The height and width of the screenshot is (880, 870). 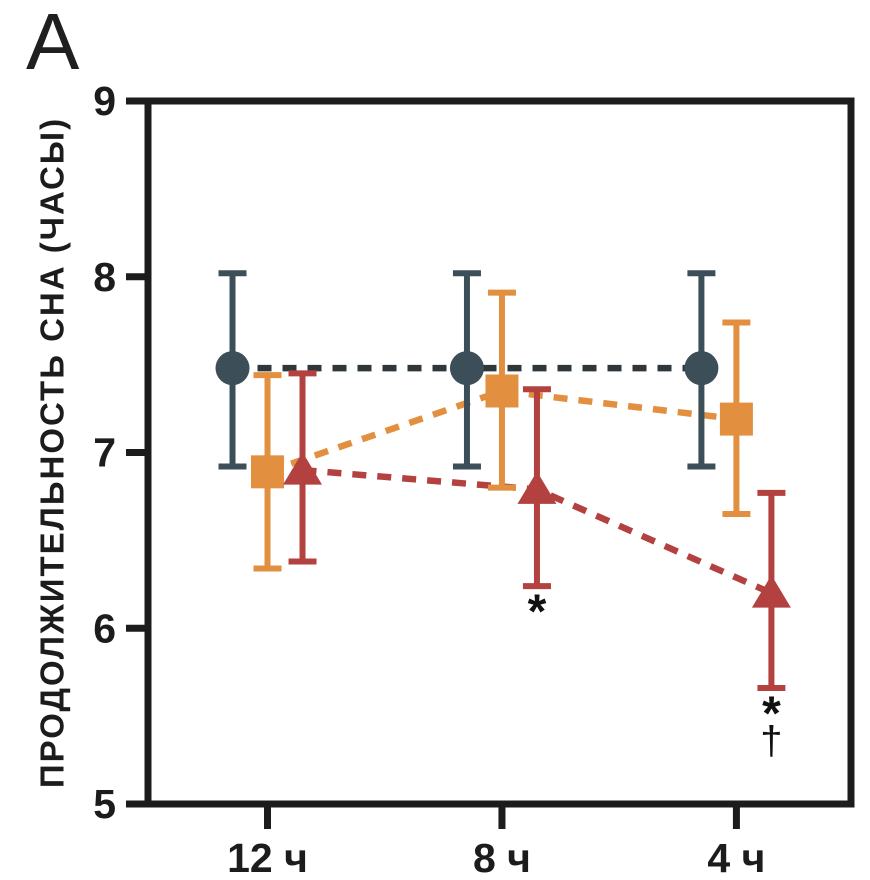 I want to click on y-tick-label: 5, so click(x=104, y=804).